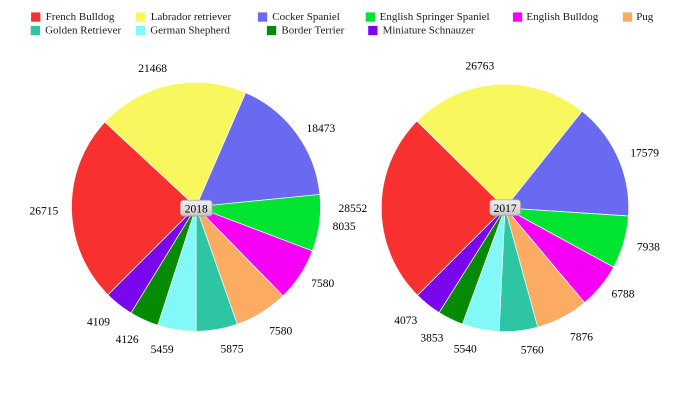 The height and width of the screenshot is (416, 700). I want to click on svg-text: 26763, so click(479, 67).